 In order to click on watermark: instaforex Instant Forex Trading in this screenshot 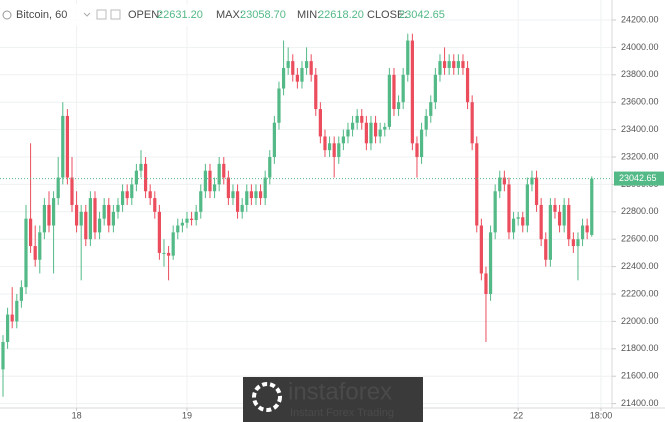, I will do `click(333, 399)`.